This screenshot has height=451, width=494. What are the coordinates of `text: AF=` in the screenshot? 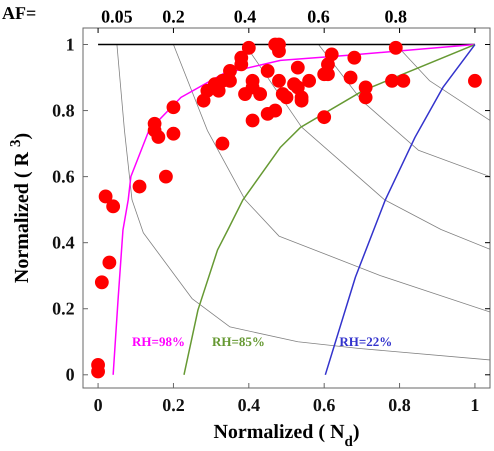 It's located at (19, 13).